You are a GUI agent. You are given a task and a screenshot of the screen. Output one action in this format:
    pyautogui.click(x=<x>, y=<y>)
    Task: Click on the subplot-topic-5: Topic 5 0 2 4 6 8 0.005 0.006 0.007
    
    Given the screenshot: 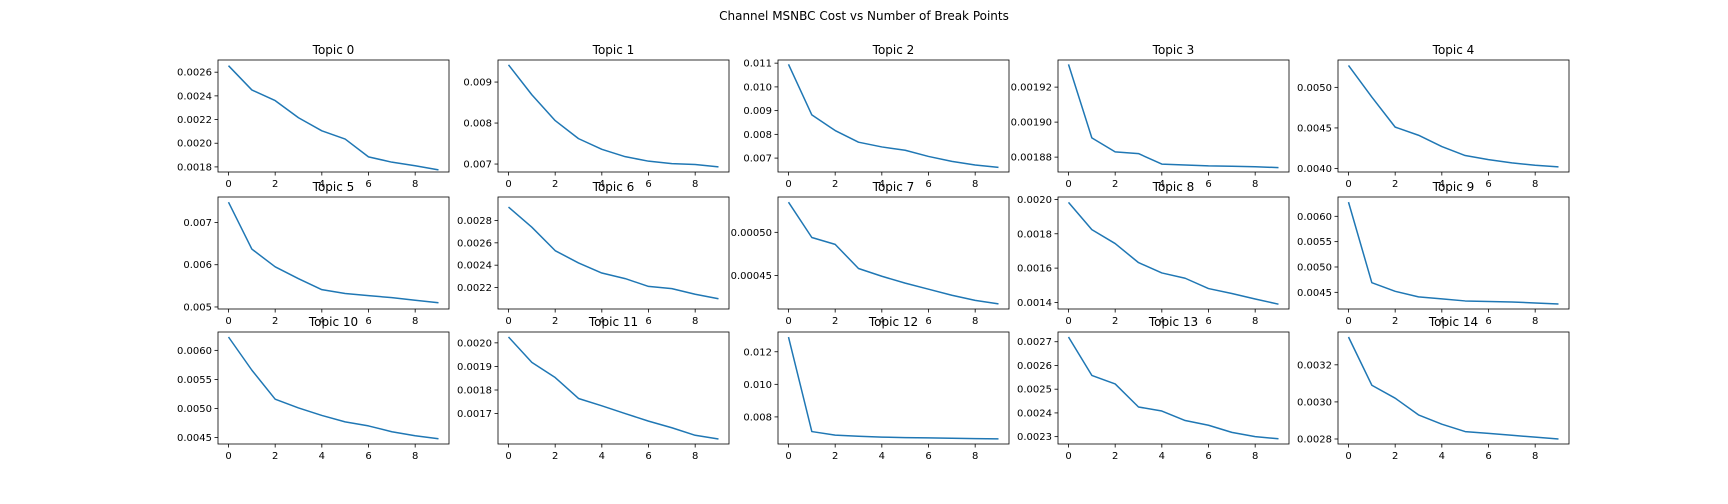 What is the action you would take?
    pyautogui.click(x=316, y=253)
    